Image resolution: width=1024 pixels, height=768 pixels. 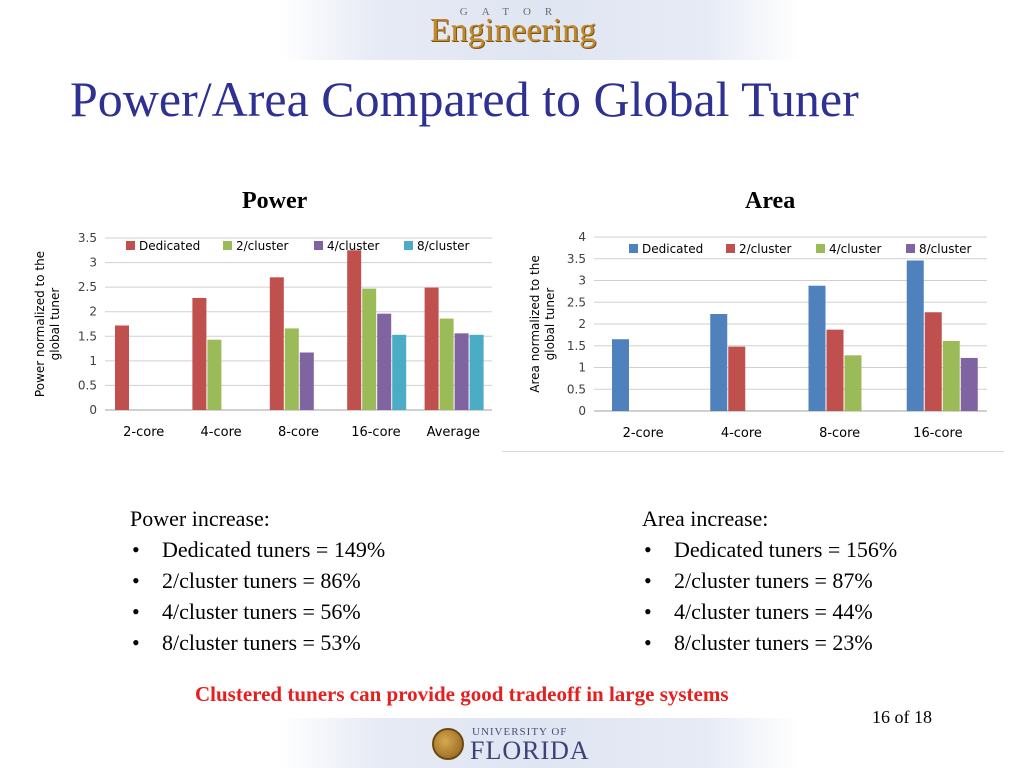 I want to click on power-stat-item: Dedicated tuners = 149%, so click(x=257, y=549).